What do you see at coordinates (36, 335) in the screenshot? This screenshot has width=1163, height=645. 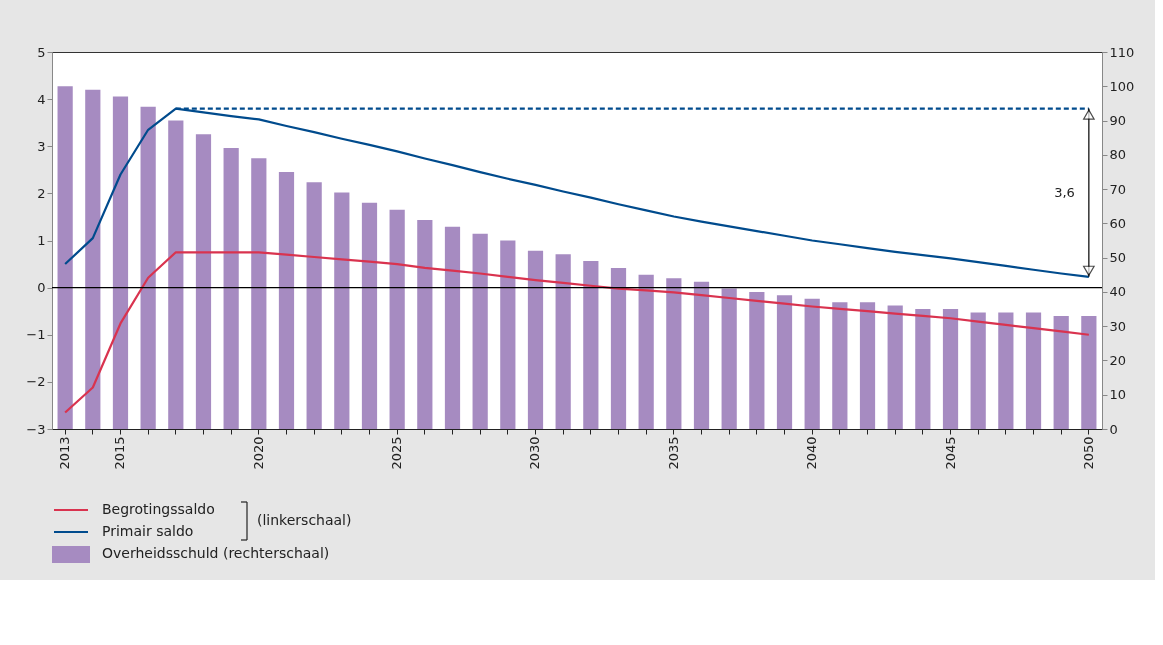 I see `y-tick-label: −1` at bounding box center [36, 335].